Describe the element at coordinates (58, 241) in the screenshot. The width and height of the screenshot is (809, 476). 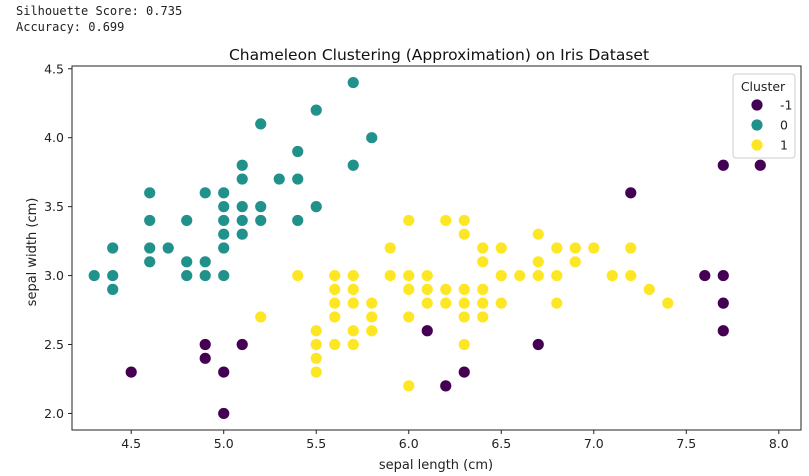
I see `y-axis-ticks: 2.0 2.5 3.0 3.5 4.0 4.5` at that location.